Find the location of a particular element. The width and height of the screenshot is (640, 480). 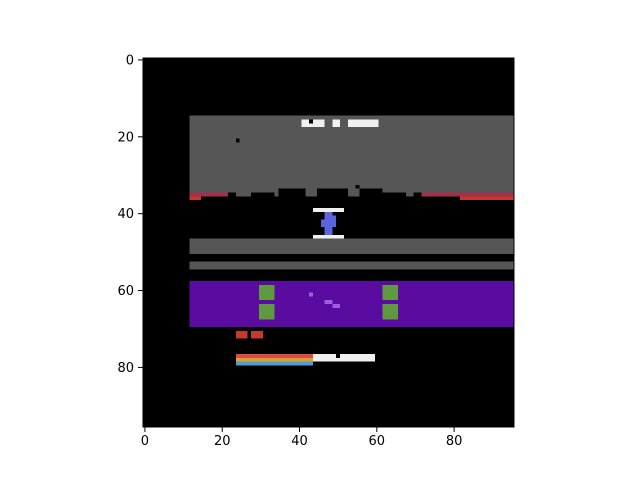

purple-river is located at coordinates (352, 304).